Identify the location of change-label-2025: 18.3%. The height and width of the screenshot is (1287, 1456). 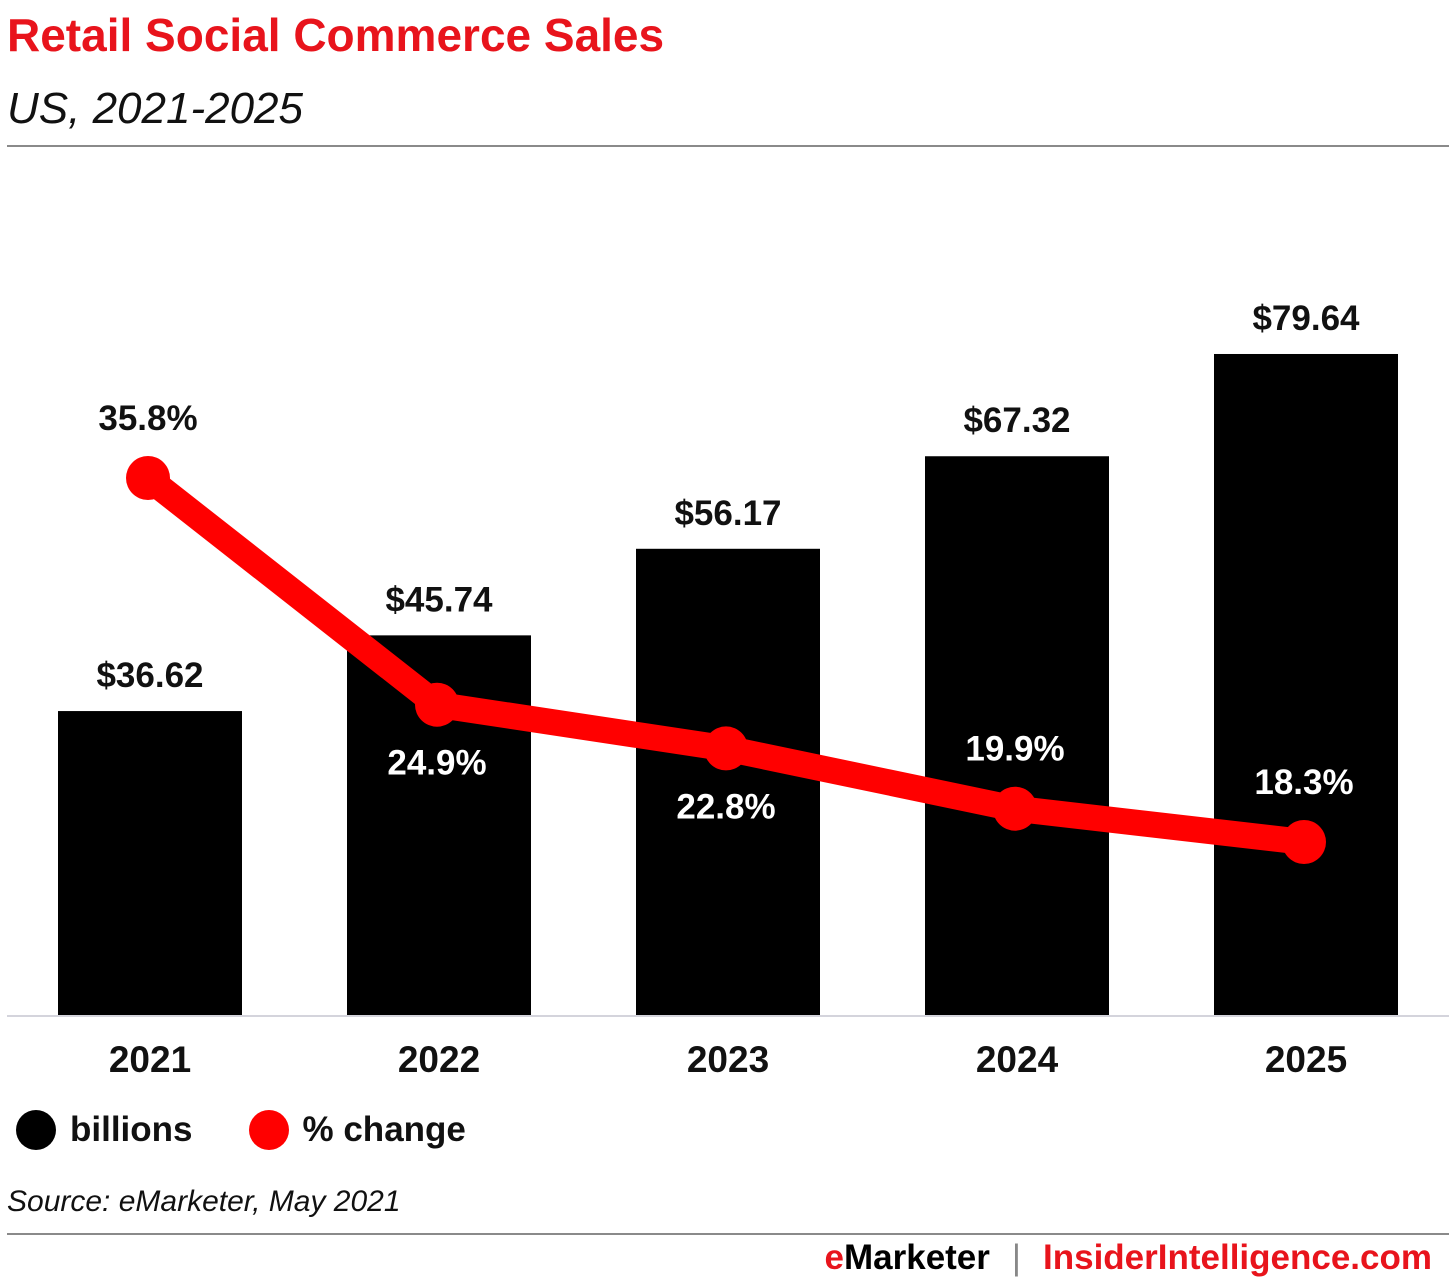
(1303, 782).